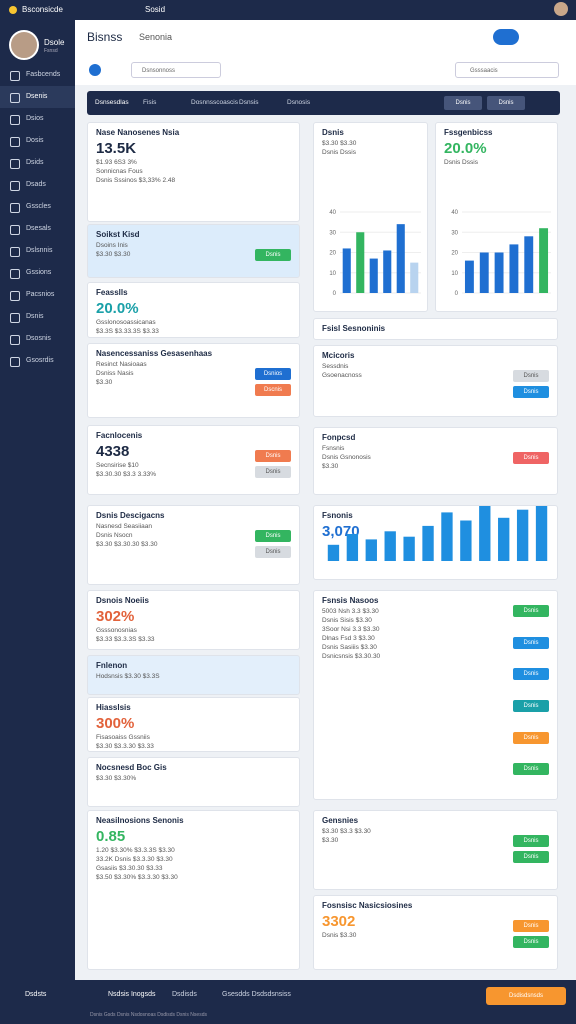  Describe the element at coordinates (37, 229) in the screenshot. I see `nav-item: Dsesals` at that location.